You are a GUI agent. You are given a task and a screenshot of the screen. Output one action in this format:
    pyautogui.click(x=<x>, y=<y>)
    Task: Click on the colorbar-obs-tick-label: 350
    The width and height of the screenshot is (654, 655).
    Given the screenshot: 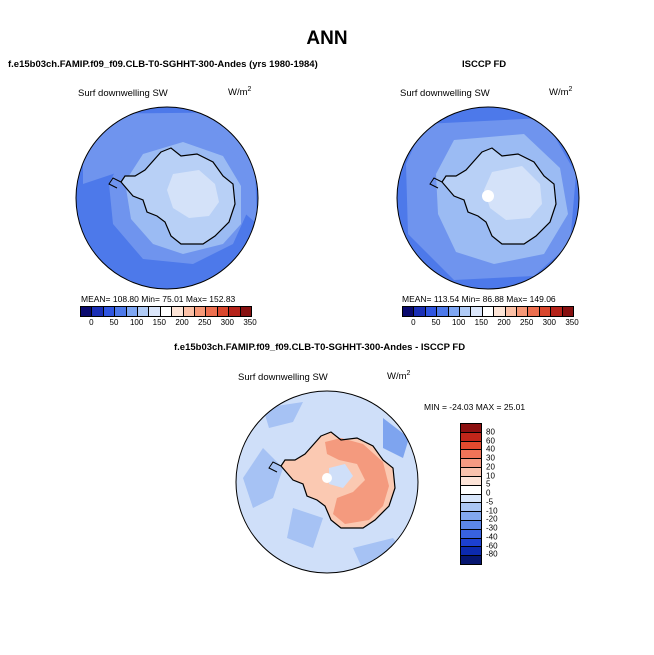 What is the action you would take?
    pyautogui.click(x=572, y=322)
    